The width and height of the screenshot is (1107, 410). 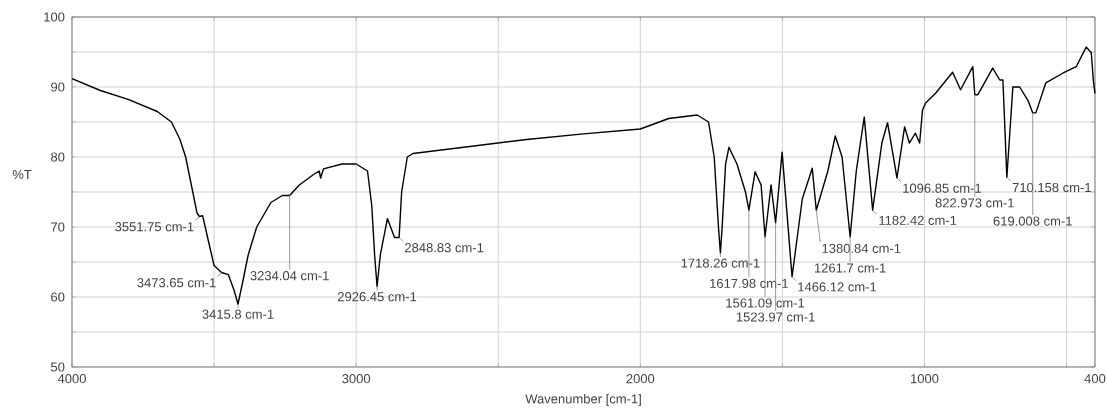 What do you see at coordinates (444, 248) in the screenshot?
I see `annotation: 2848.83 cm-1` at bounding box center [444, 248].